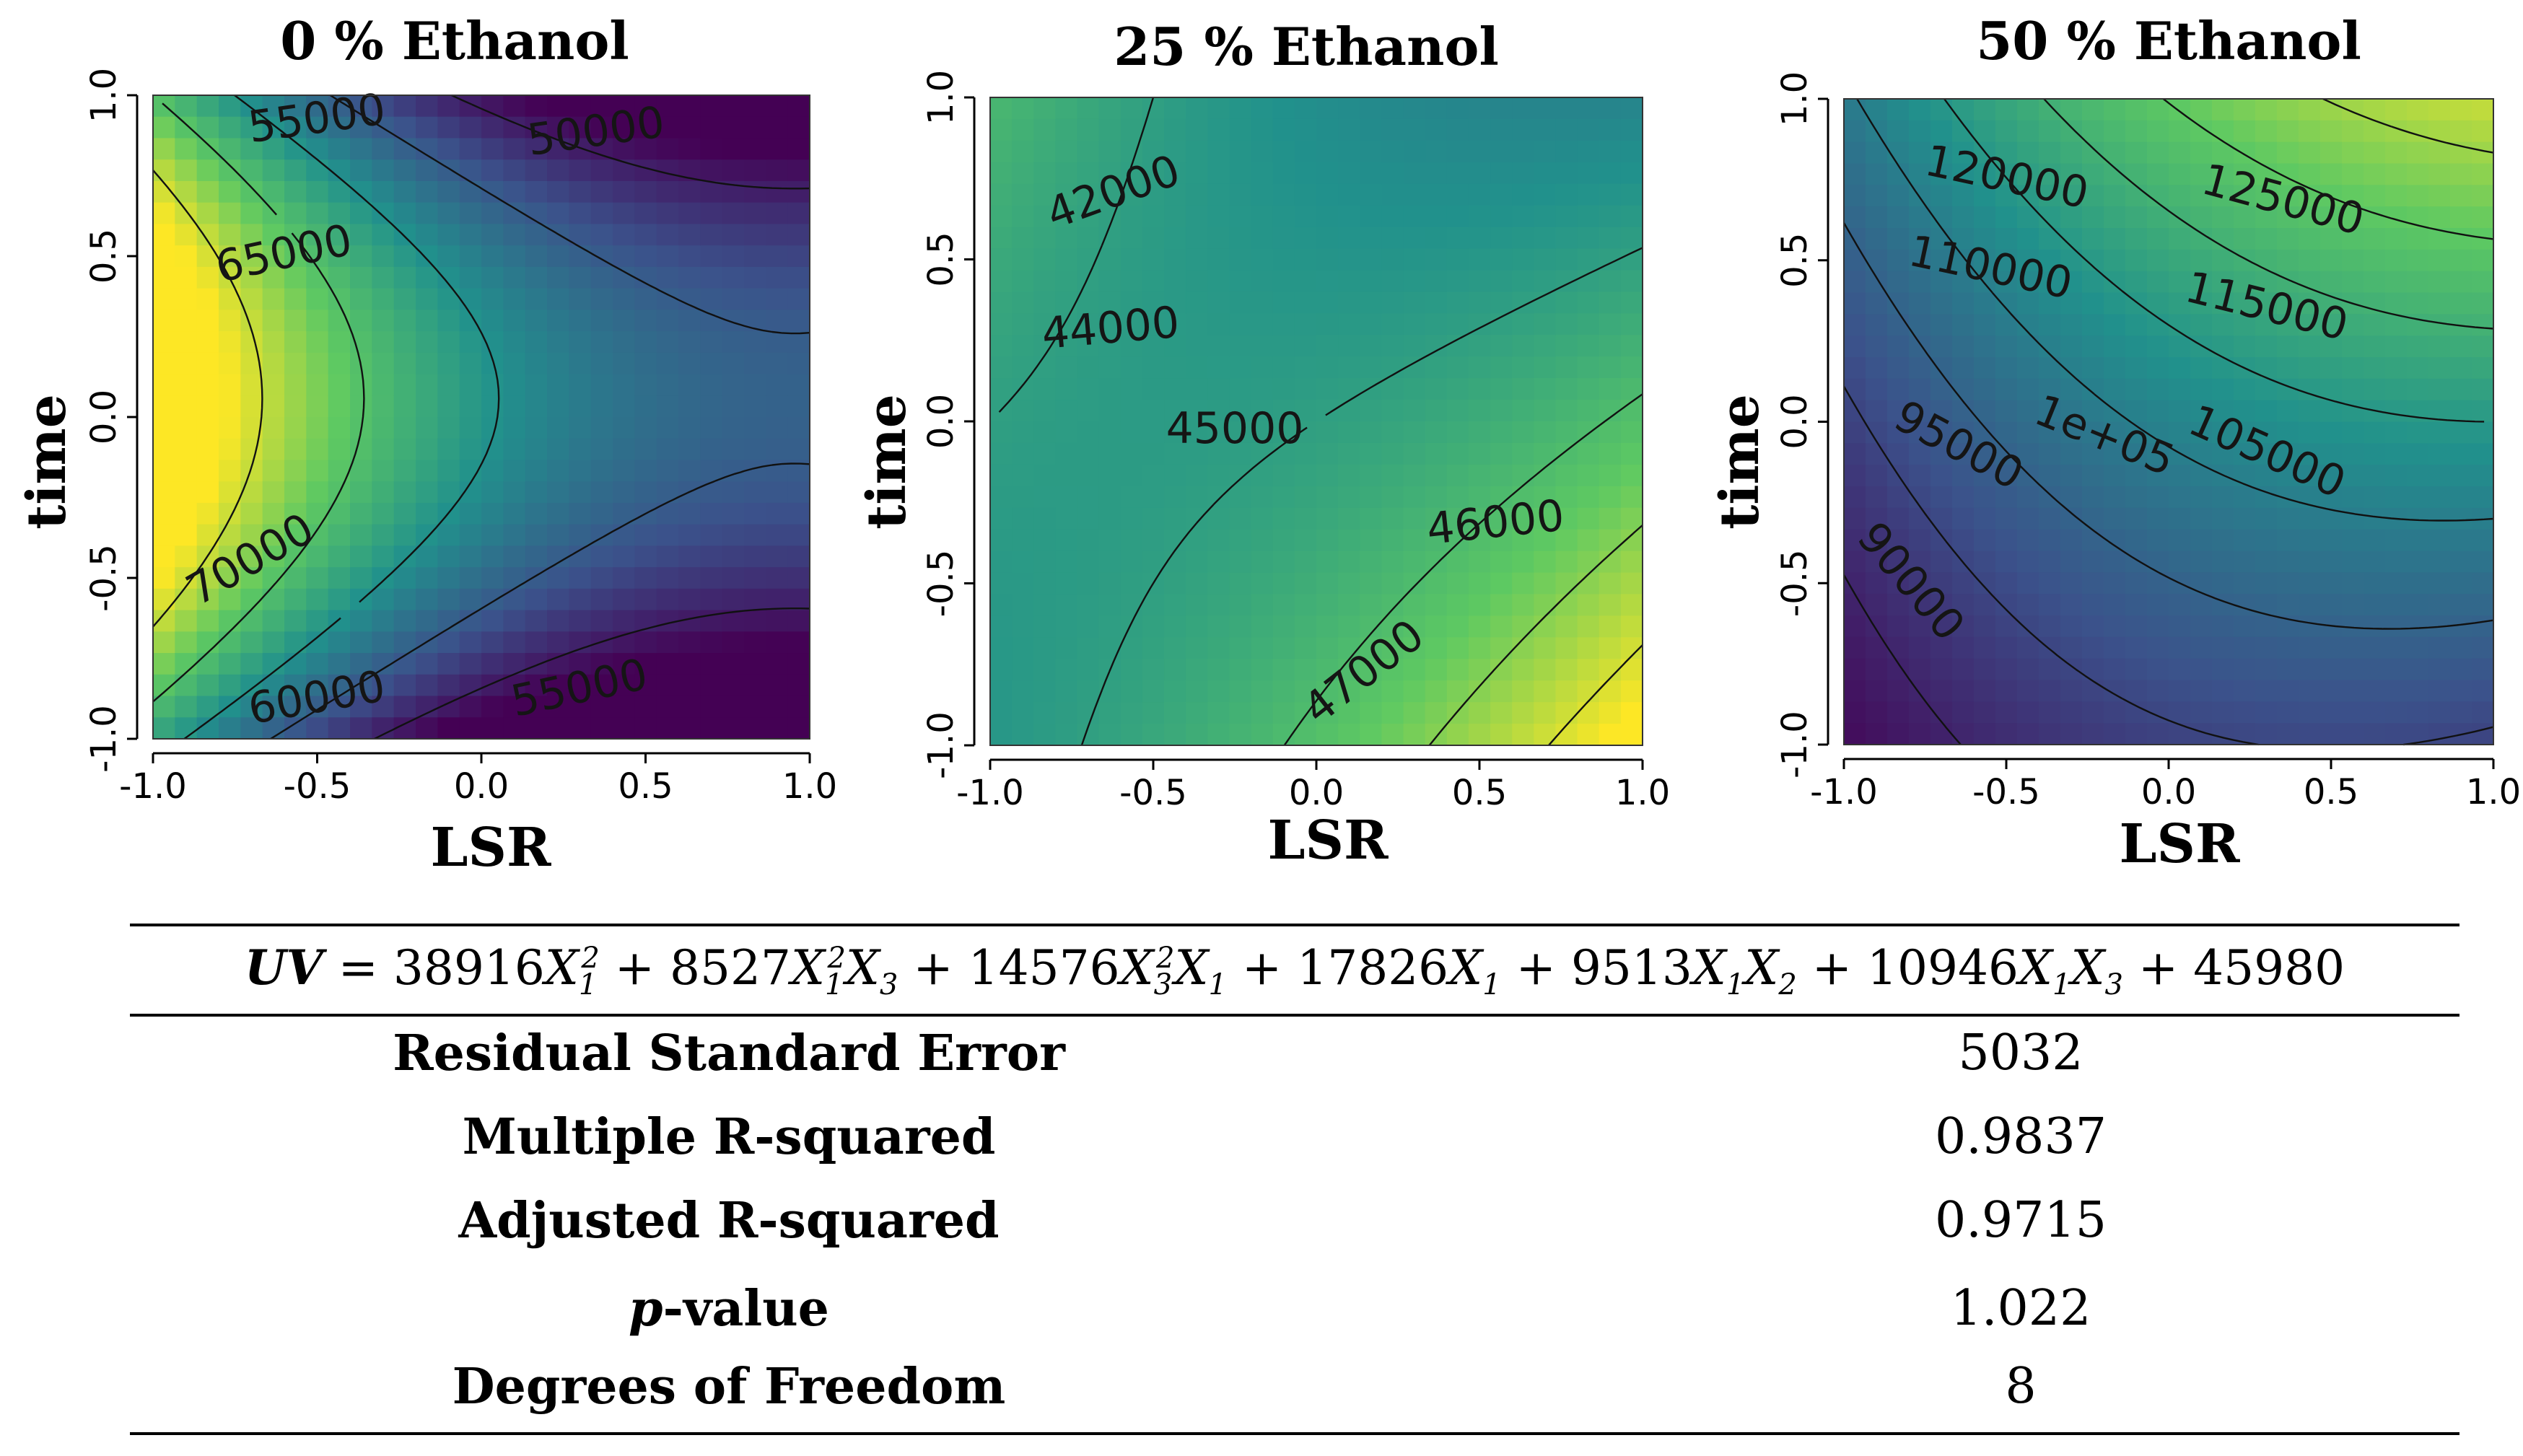  I want to click on x-tick-label: 0.0, so click(2168, 792).